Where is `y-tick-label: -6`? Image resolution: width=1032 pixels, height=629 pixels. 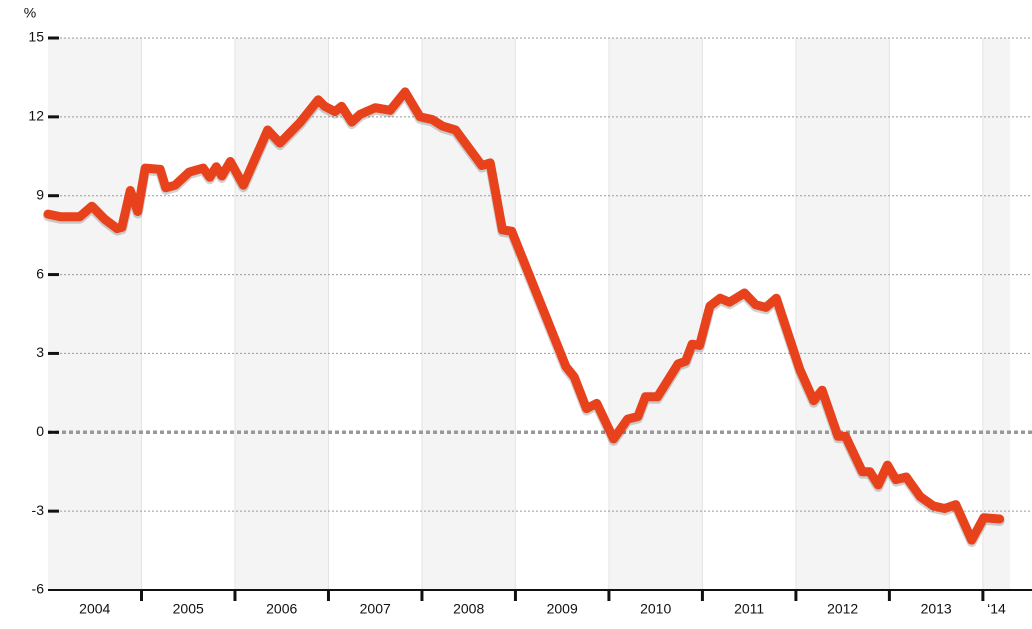 y-tick-label: -6 is located at coordinates (38, 589).